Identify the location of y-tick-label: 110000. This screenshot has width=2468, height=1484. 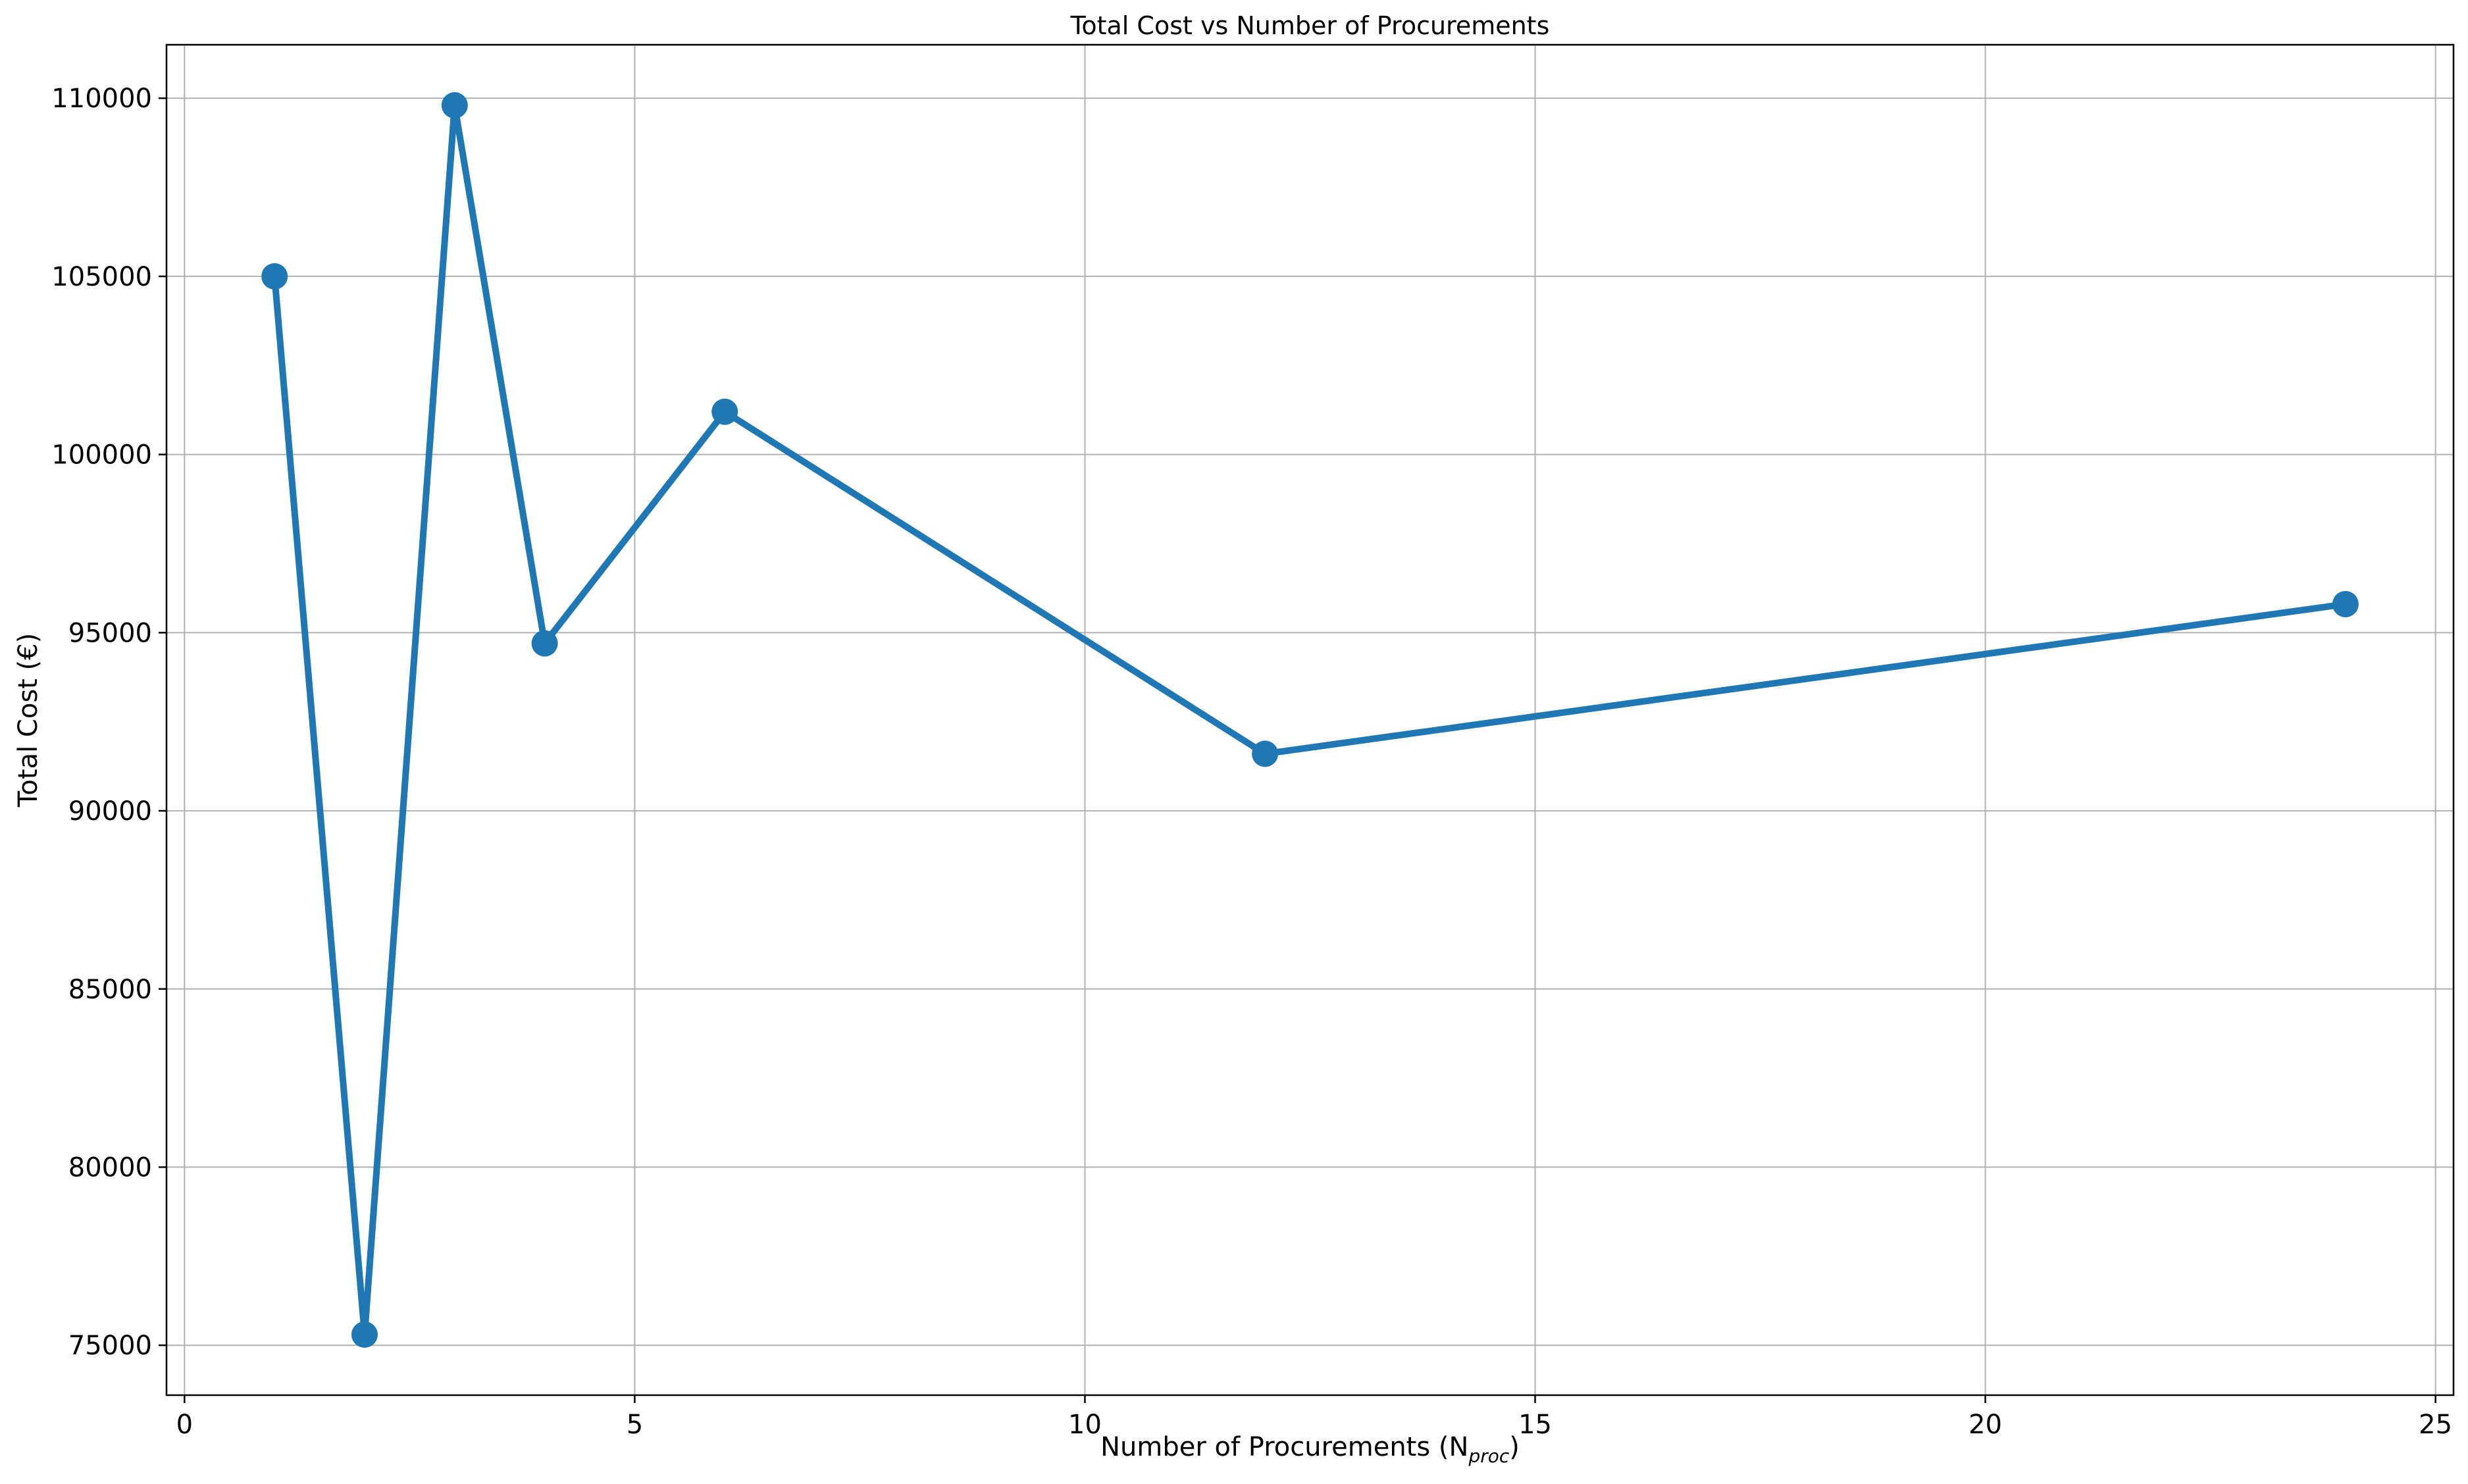
(102, 99).